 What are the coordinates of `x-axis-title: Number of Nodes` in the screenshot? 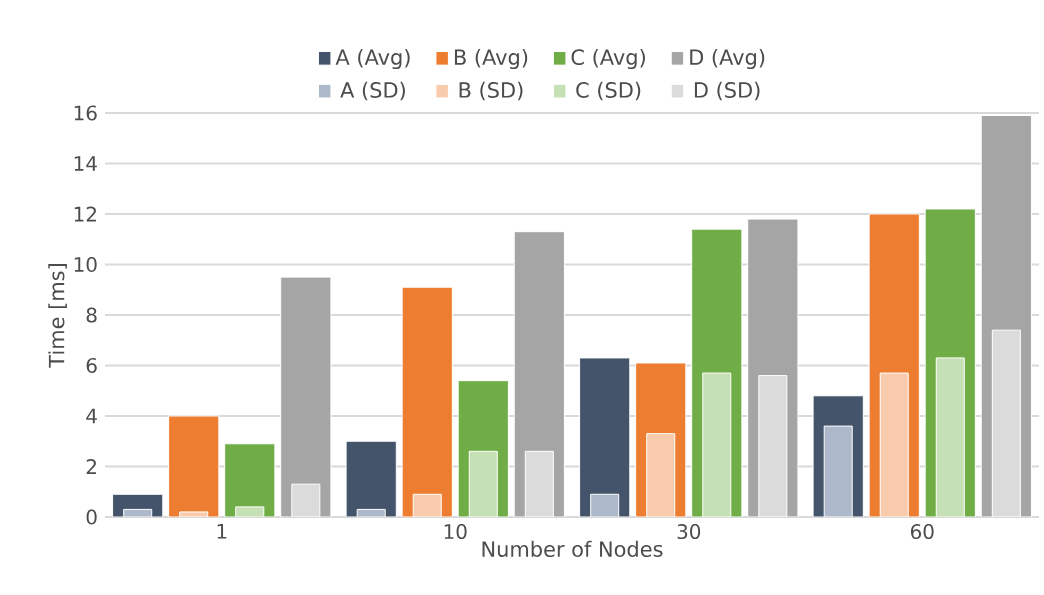 It's located at (572, 548).